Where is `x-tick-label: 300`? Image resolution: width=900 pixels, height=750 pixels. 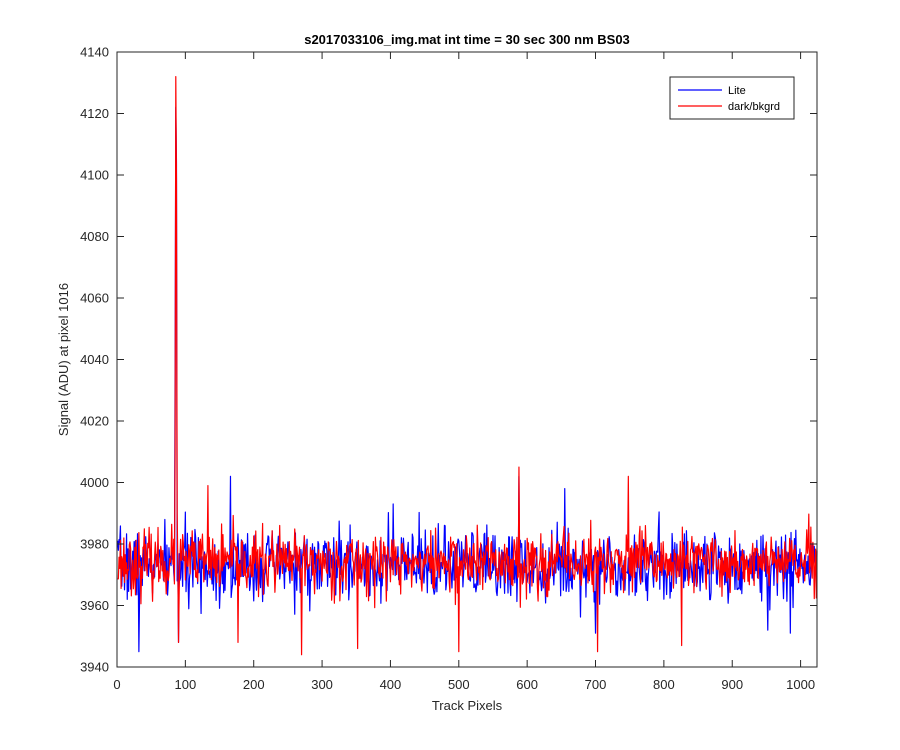
x-tick-label: 300 is located at coordinates (322, 684).